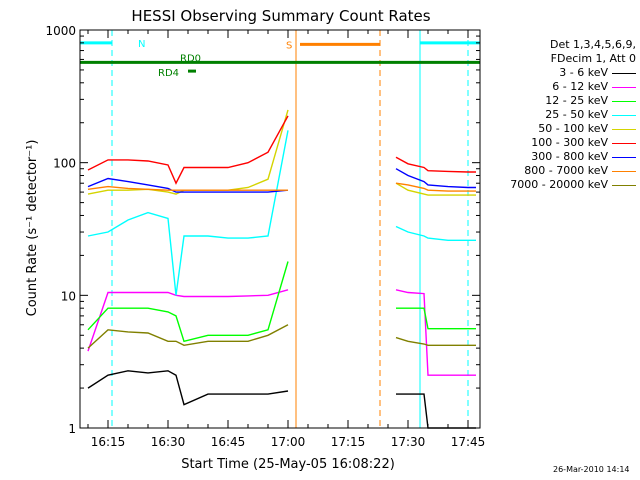  I want to click on series-line-3-6-kev, so click(281, 399).